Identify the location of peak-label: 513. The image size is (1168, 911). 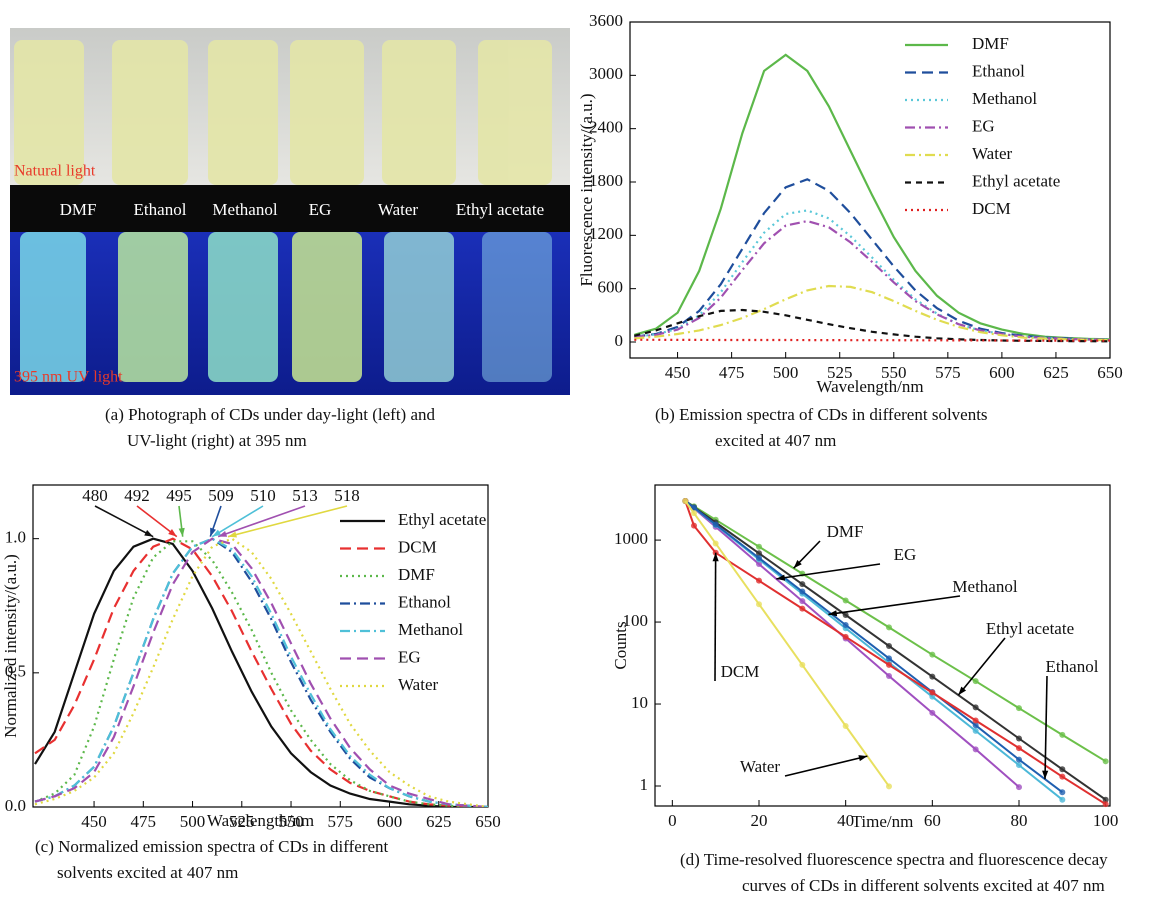
(305, 495).